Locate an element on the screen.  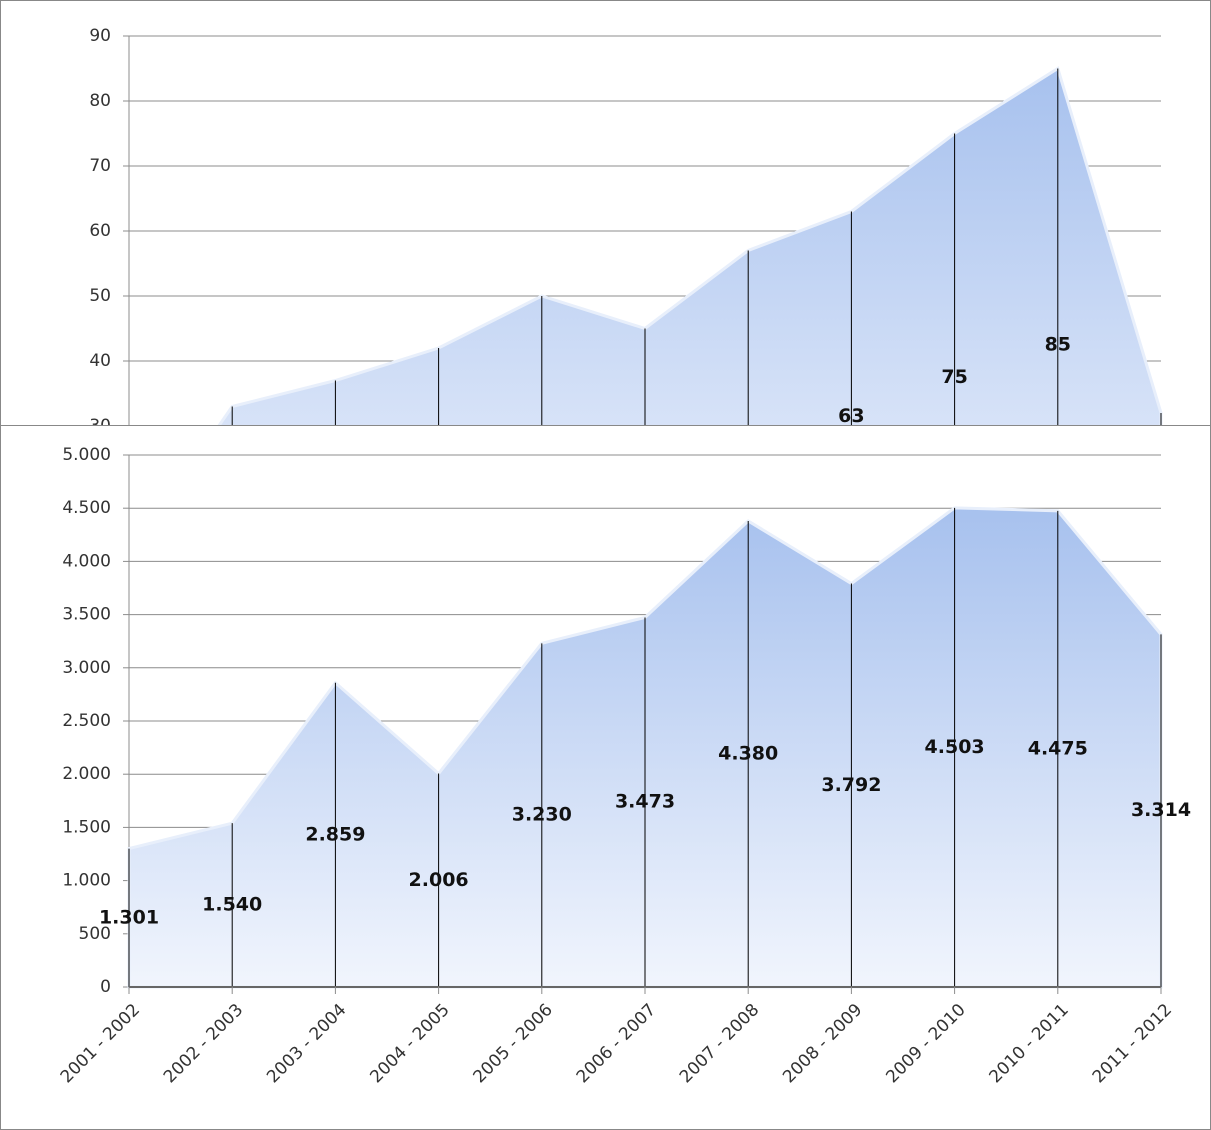
y-tick-label: 1.000 is located at coordinates (86, 881).